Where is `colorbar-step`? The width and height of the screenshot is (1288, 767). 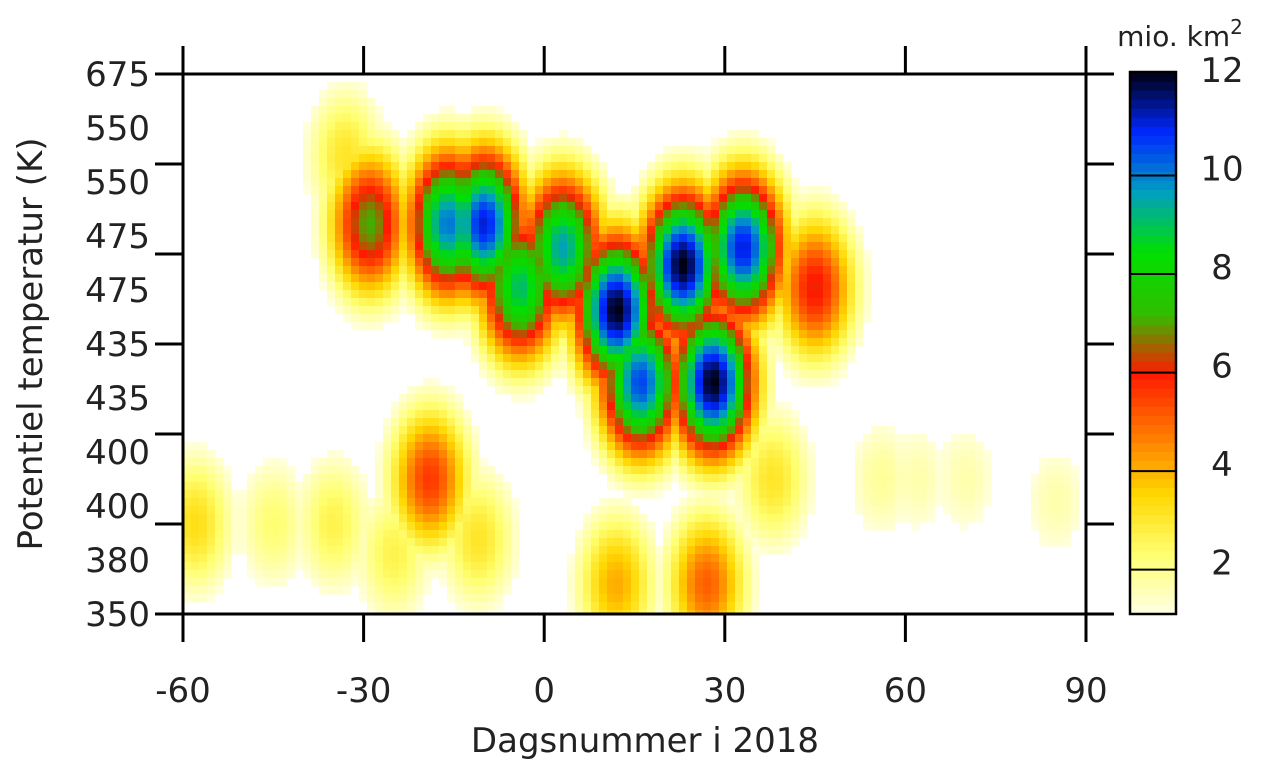
colorbar-step is located at coordinates (1153, 348).